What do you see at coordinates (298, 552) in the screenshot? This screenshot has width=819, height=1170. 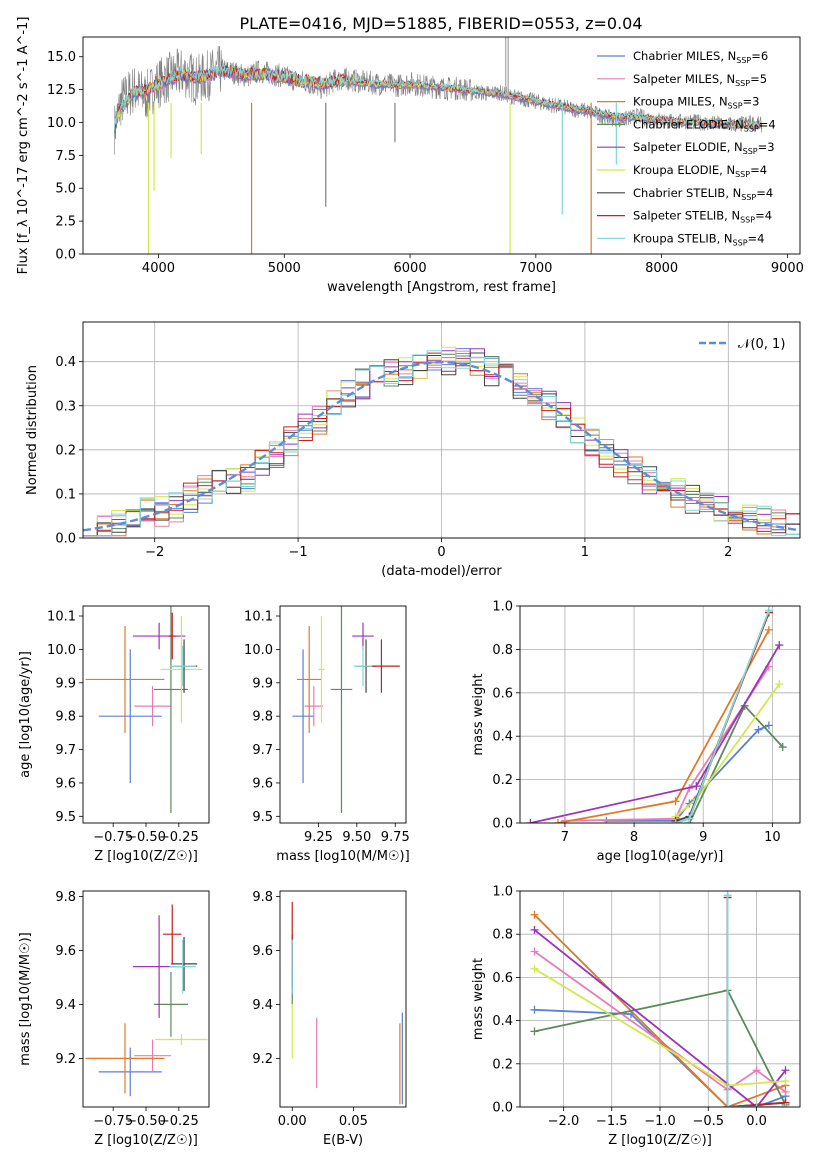 I see `x-tick-label: −1` at bounding box center [298, 552].